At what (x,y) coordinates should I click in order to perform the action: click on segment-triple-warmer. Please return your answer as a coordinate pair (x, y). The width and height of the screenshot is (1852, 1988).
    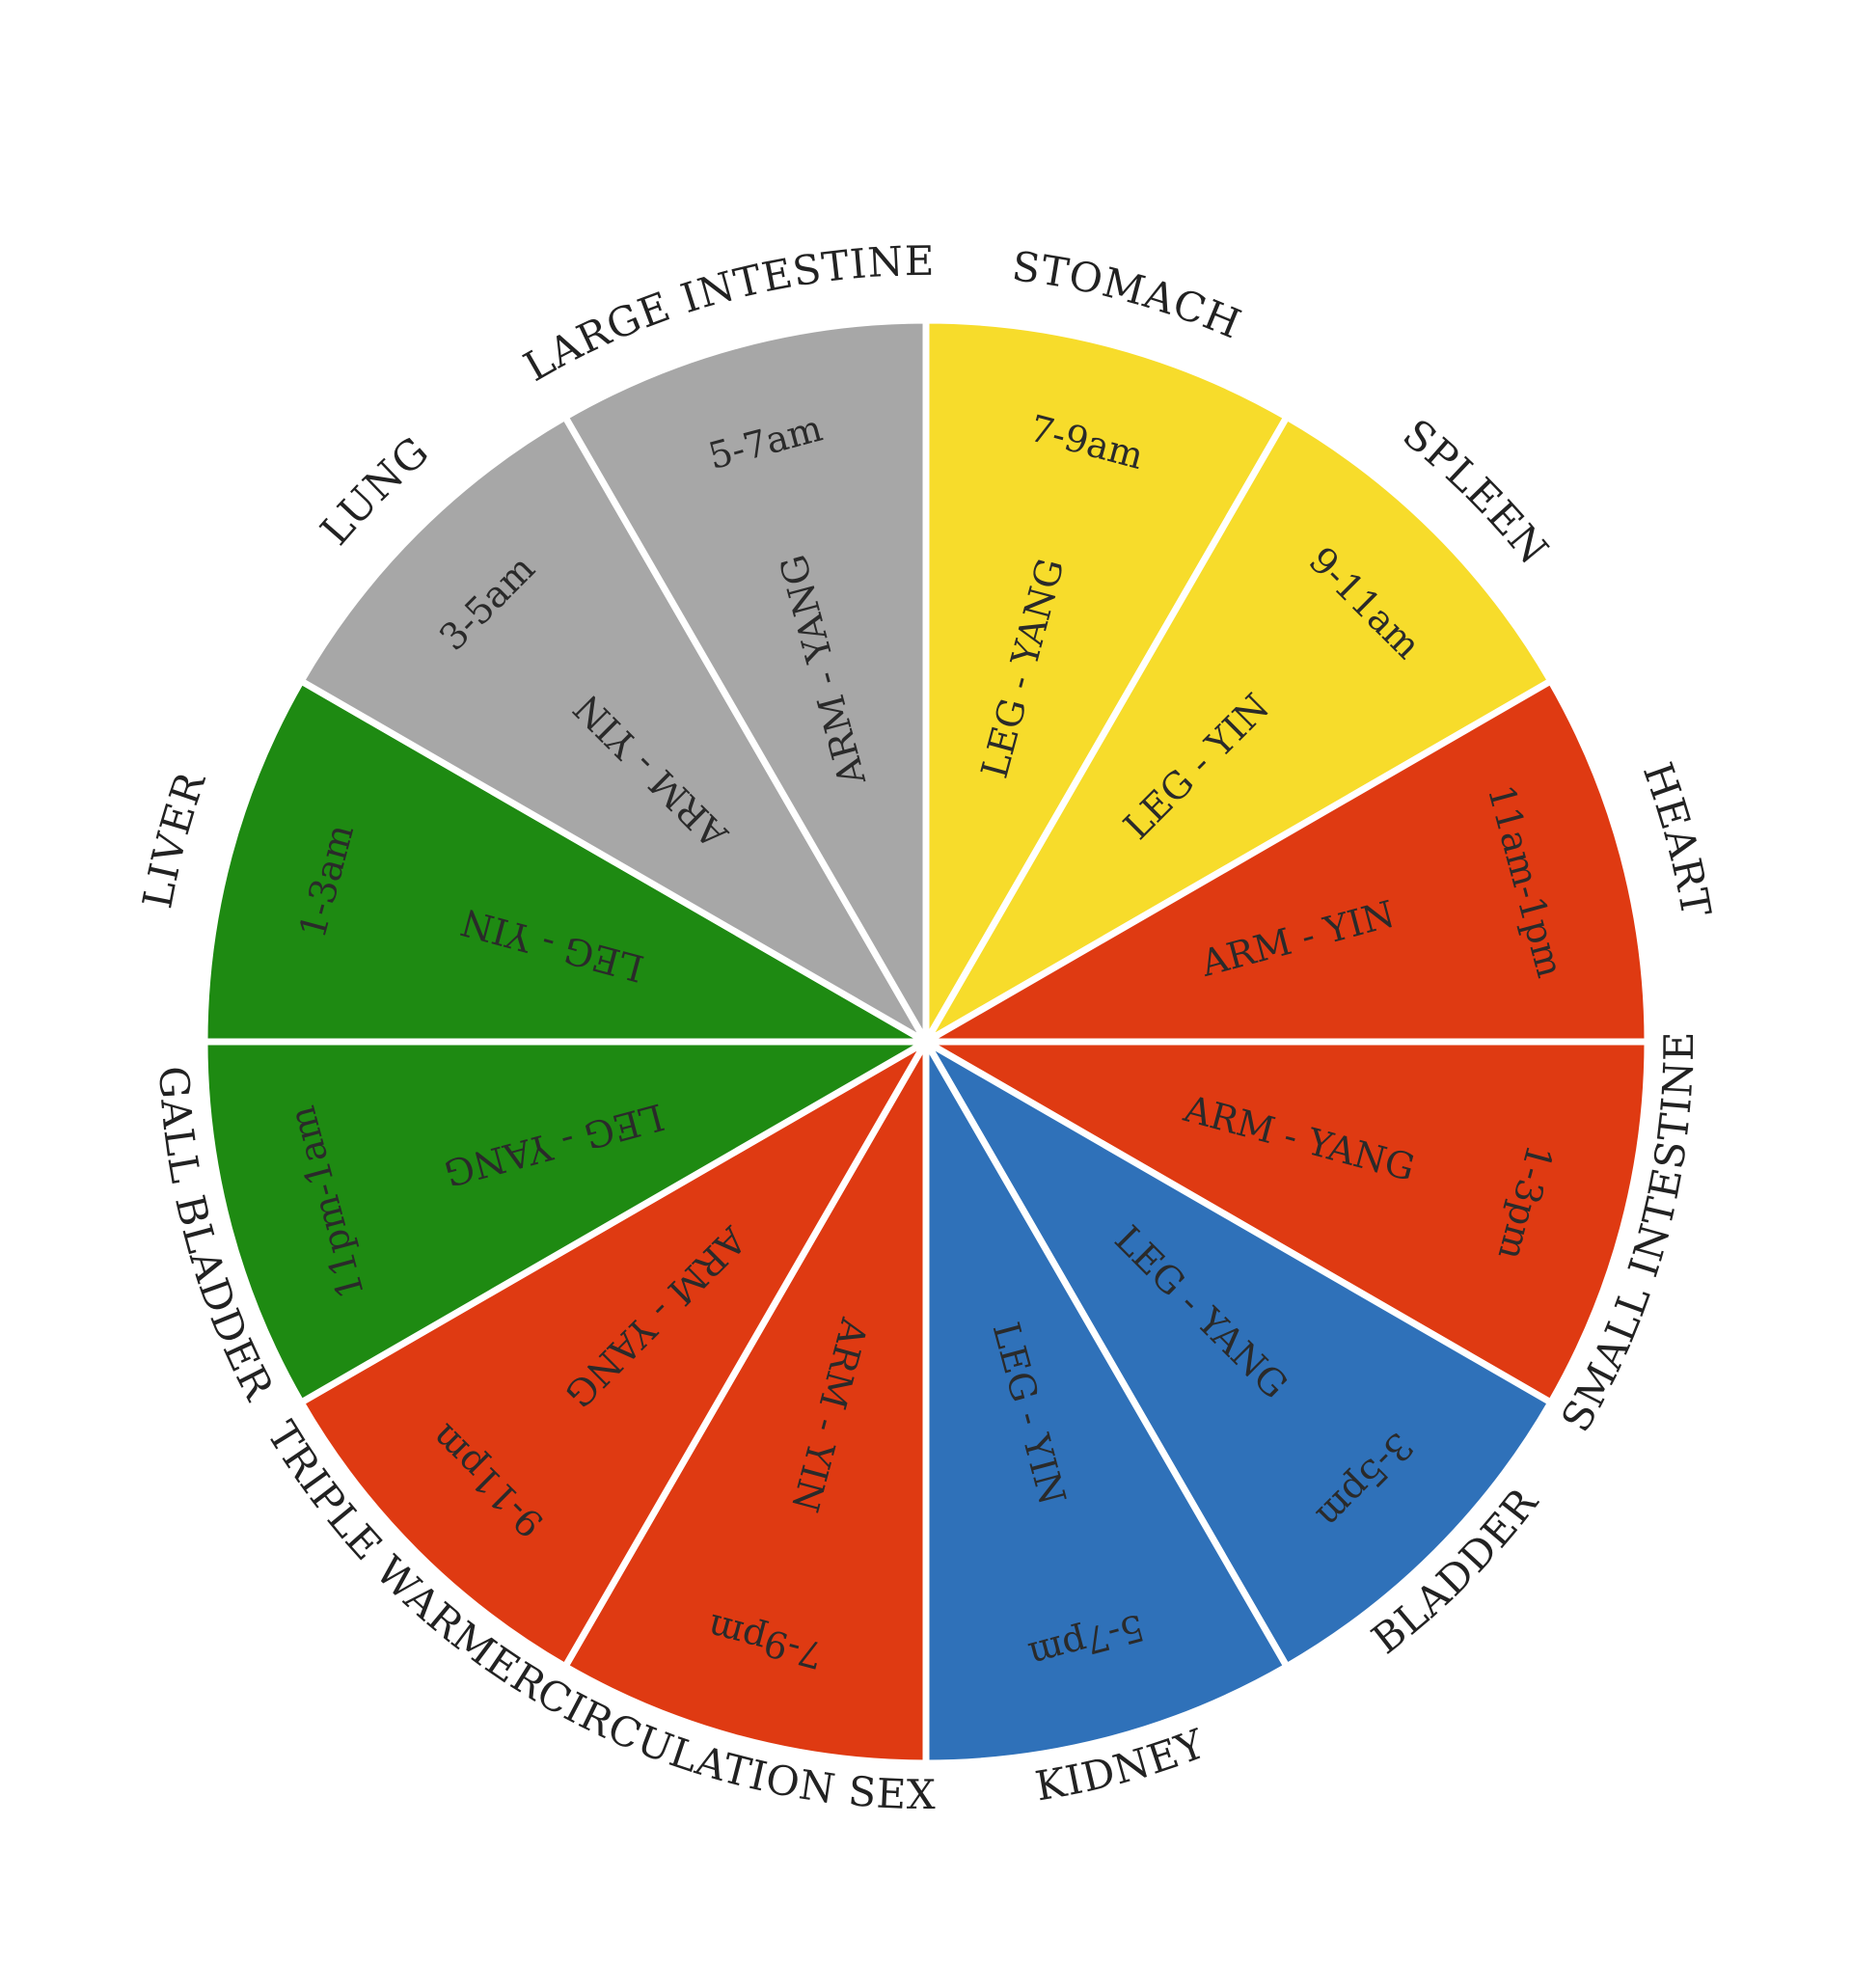
    Looking at the image, I should click on (614, 1354).